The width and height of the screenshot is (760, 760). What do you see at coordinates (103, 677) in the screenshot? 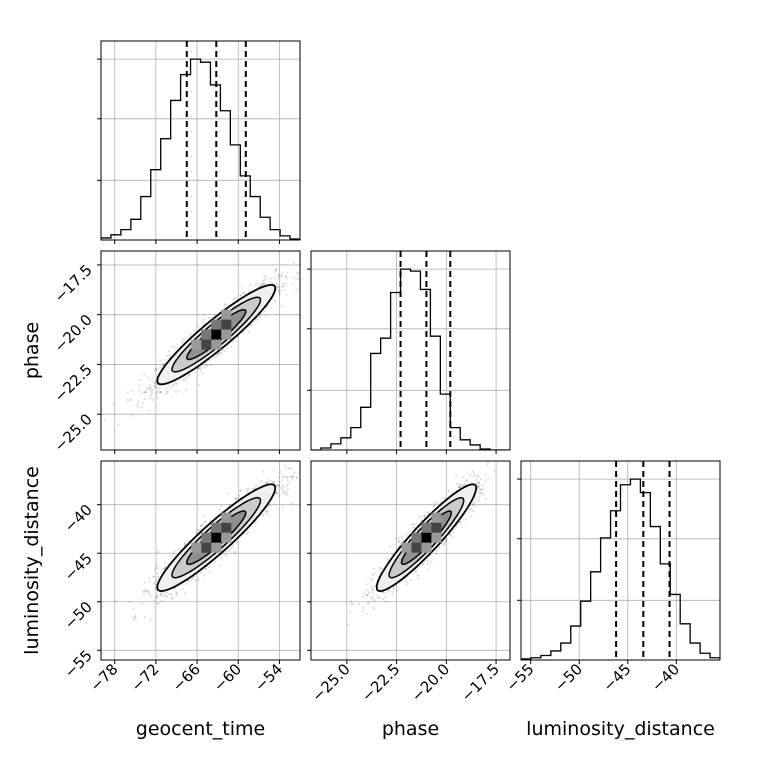
I see `x-tick-label: −78` at bounding box center [103, 677].